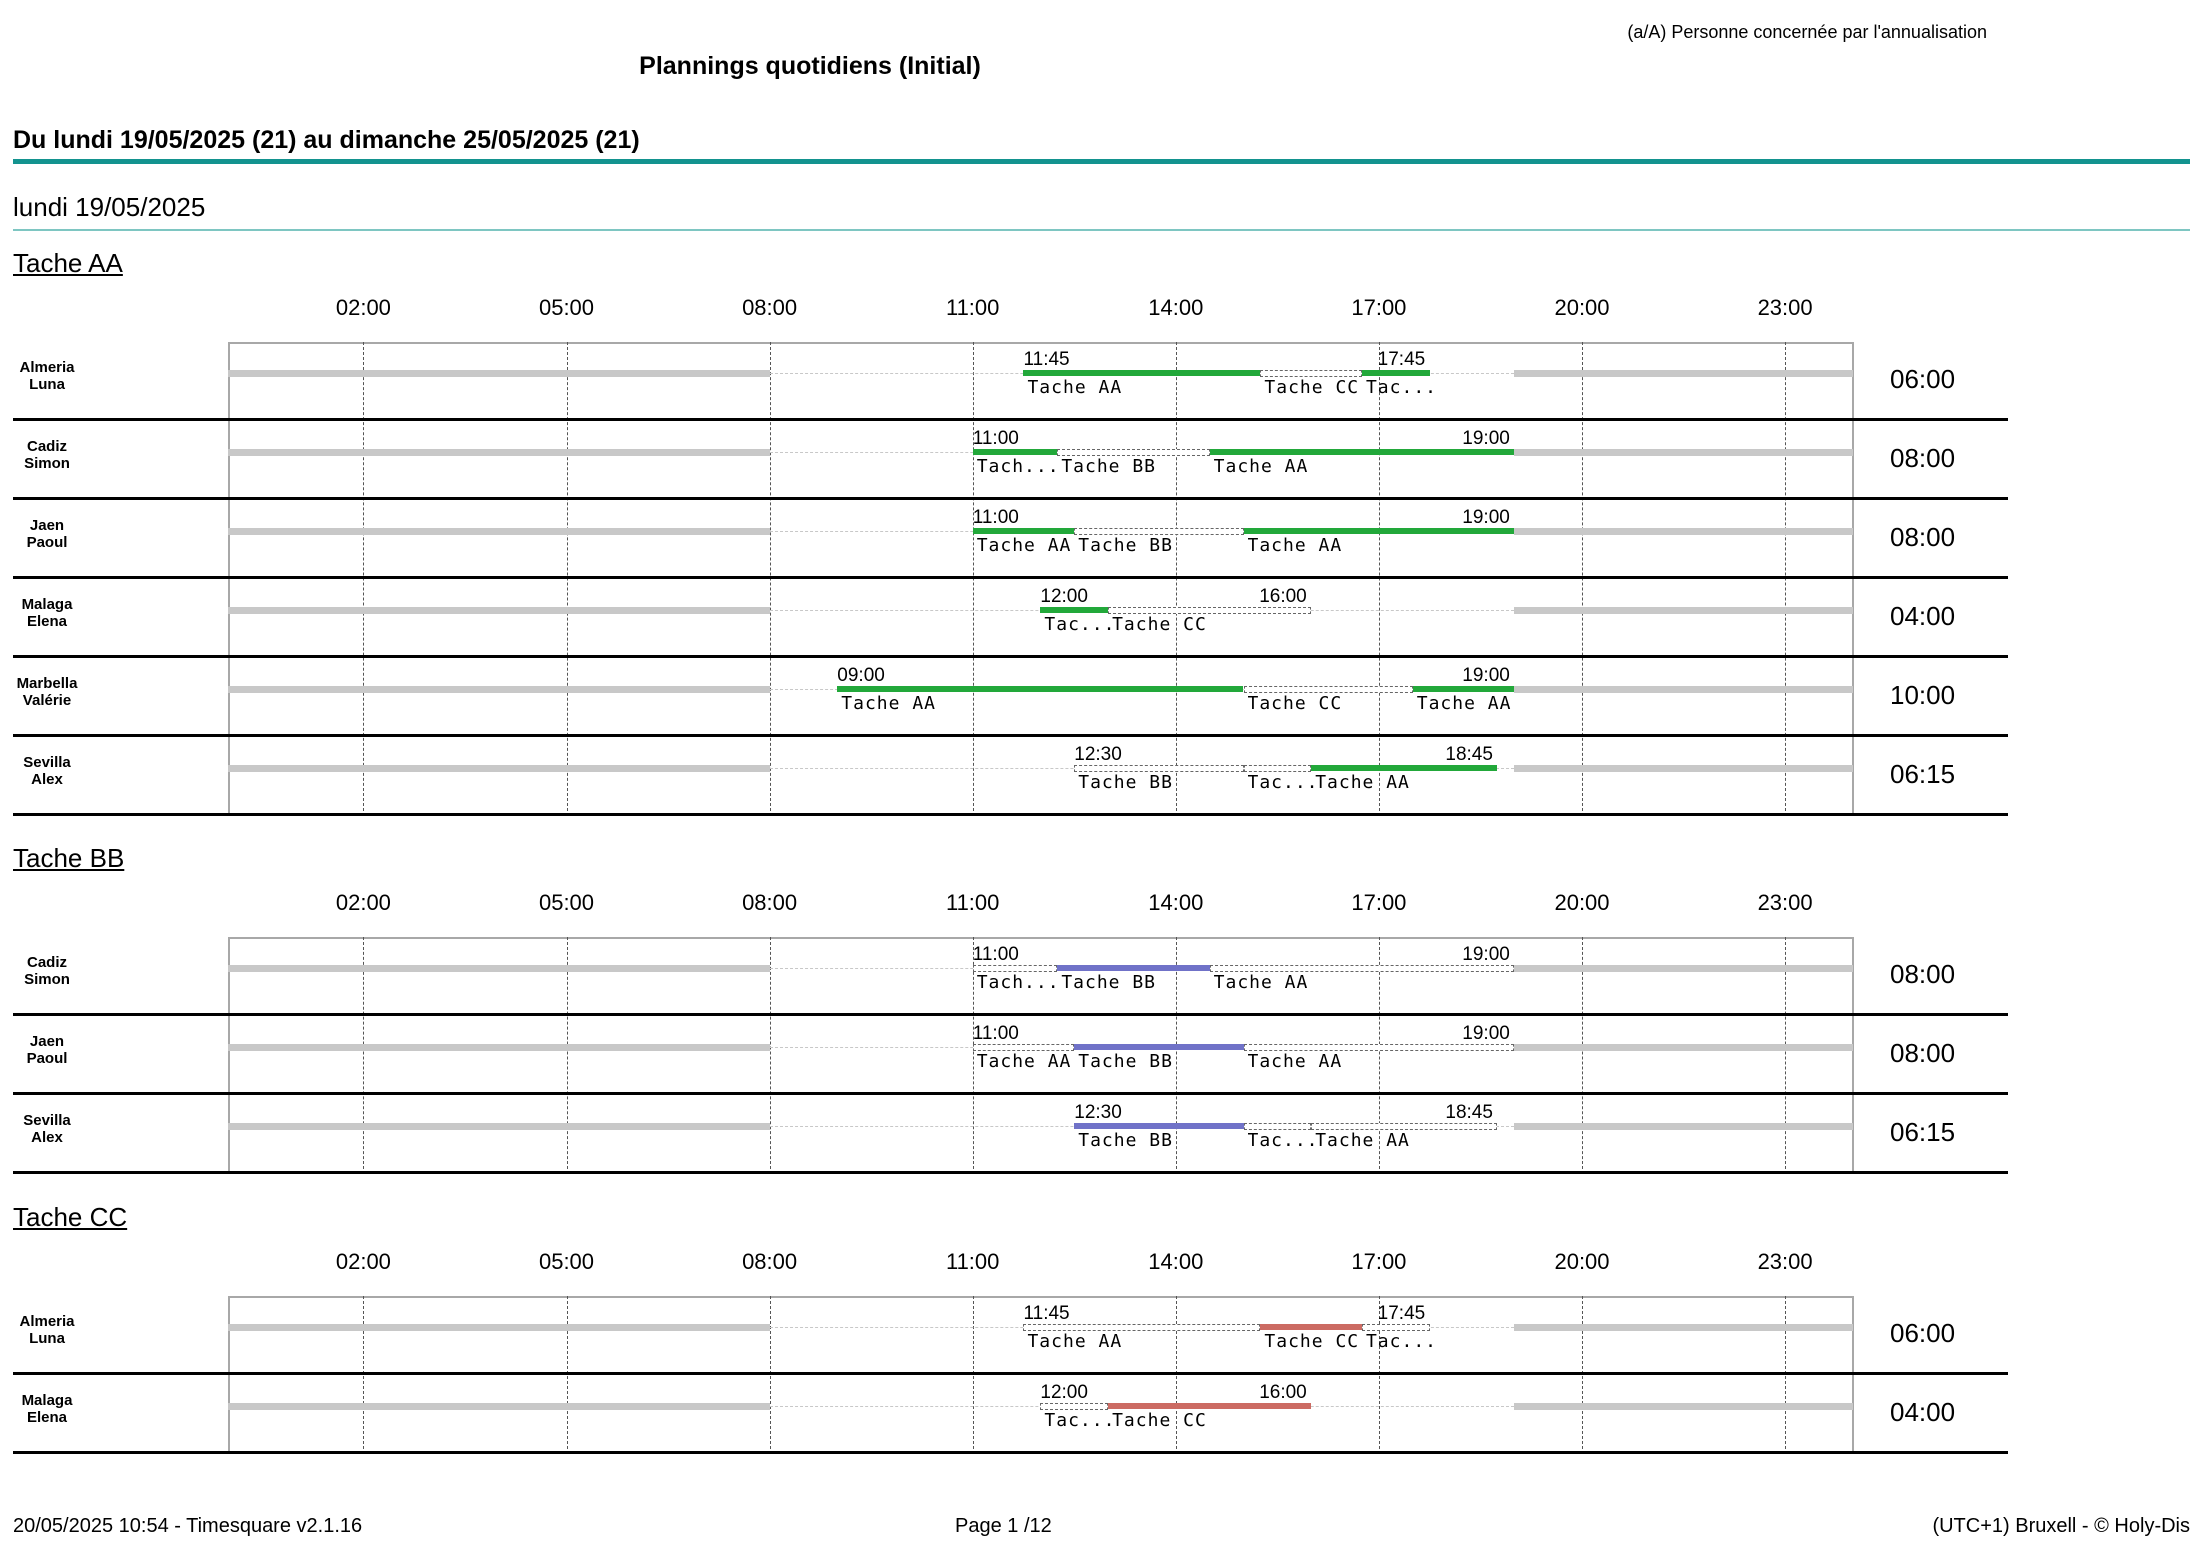  What do you see at coordinates (47, 455) in the screenshot?
I see `employee-name: Cadiz Simon` at bounding box center [47, 455].